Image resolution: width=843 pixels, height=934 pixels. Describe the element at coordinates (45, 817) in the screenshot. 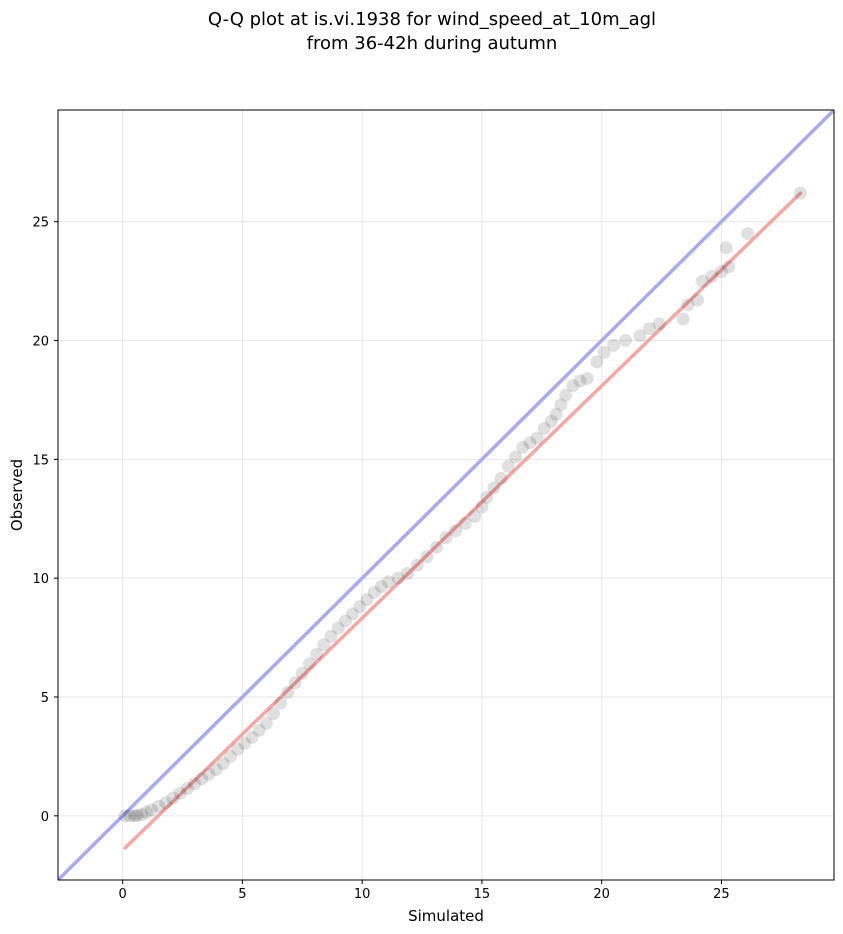

I see `y-tick-label: 0` at that location.